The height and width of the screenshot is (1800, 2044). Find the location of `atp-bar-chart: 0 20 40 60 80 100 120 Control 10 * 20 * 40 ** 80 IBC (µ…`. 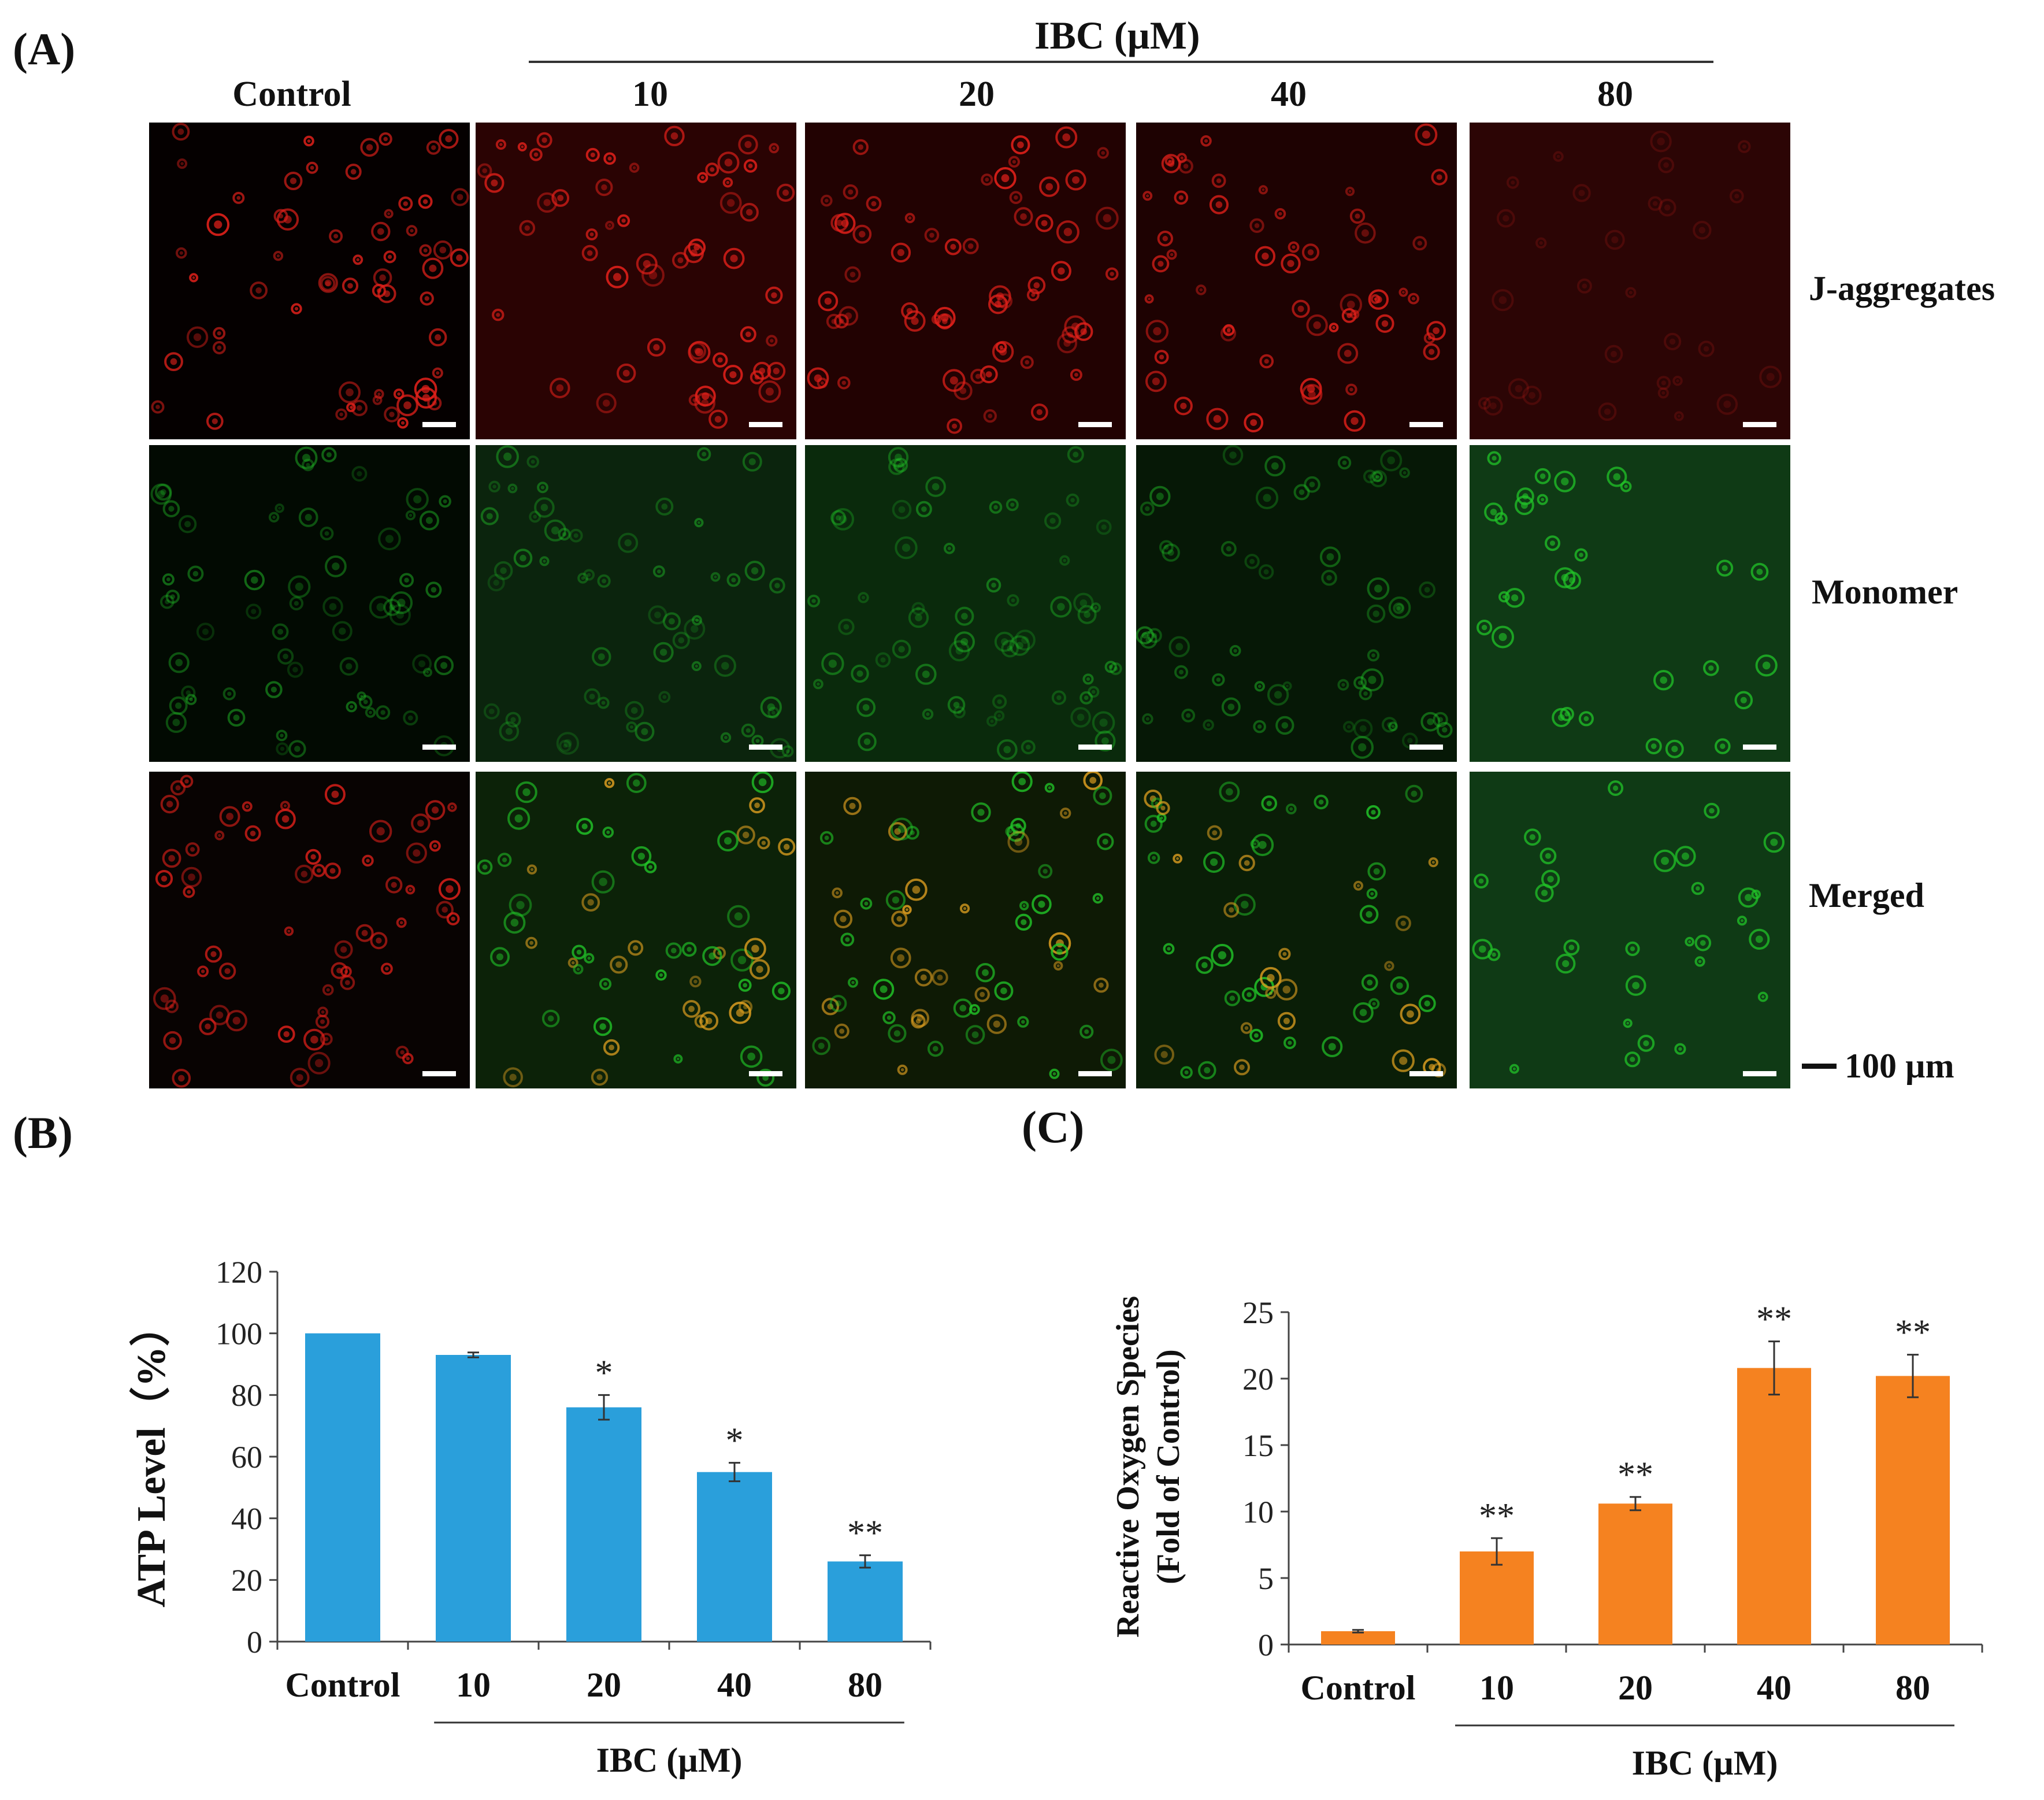

atp-bar-chart: 0 20 40 60 80 100 120 Control 10 * 20 * 40 ** 80 IBC (µ… is located at coordinates (530, 1517).